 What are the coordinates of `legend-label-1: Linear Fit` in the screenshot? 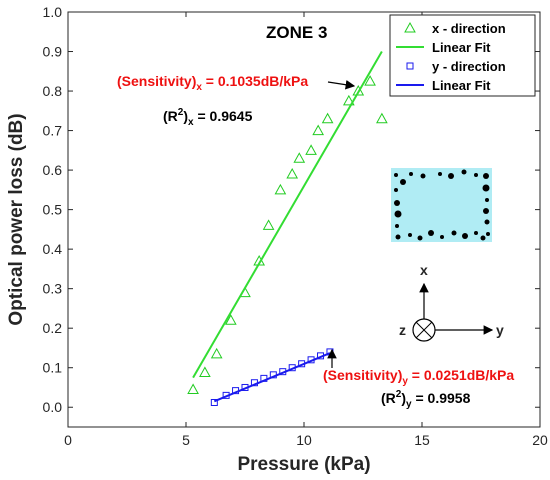 It's located at (461, 47).